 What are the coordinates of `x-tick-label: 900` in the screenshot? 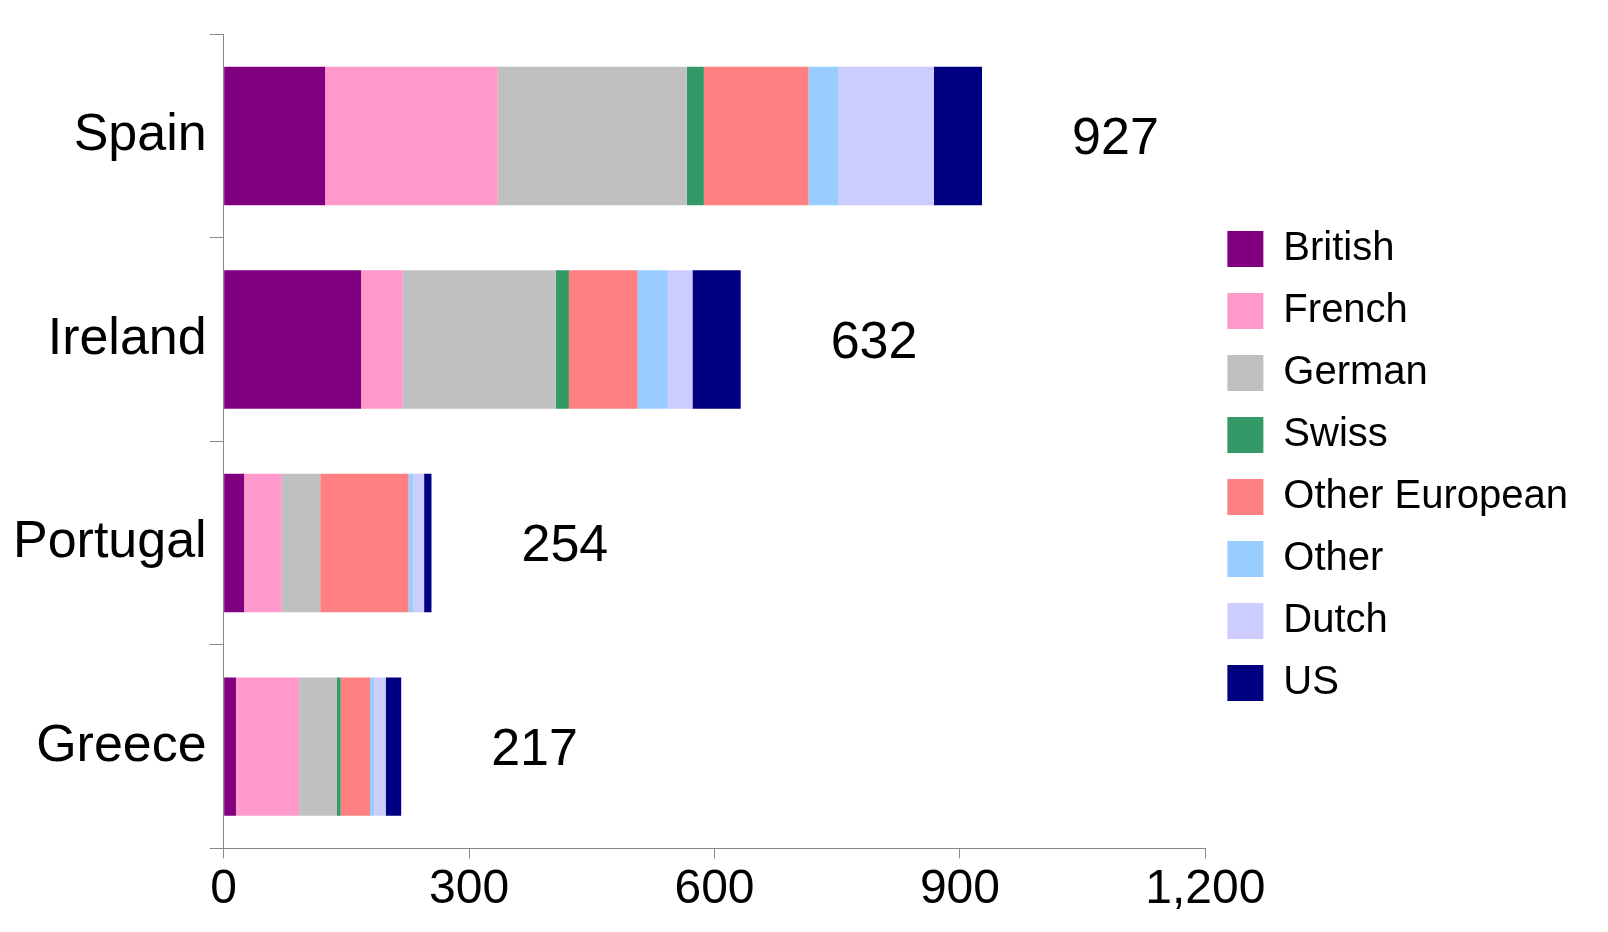 It's located at (959, 887).